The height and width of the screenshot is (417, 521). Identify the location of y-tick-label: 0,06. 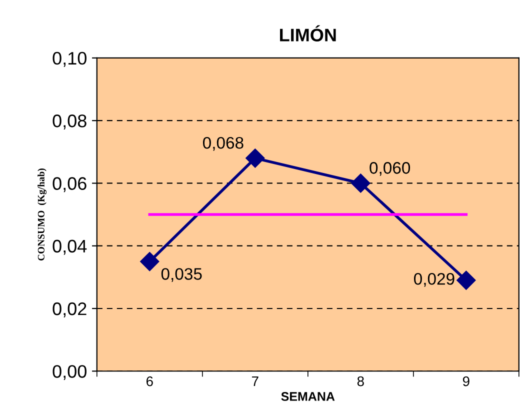
(69, 184).